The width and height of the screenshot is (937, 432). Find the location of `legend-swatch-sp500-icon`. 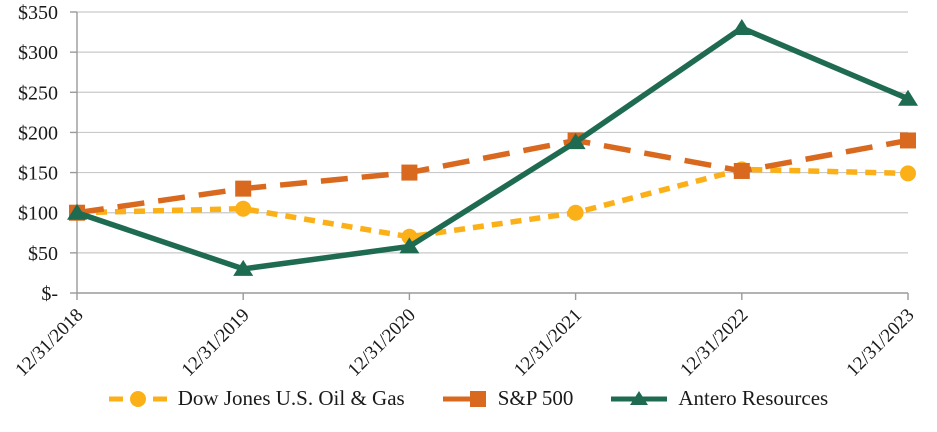

legend-swatch-sp500-icon is located at coordinates (464, 398).